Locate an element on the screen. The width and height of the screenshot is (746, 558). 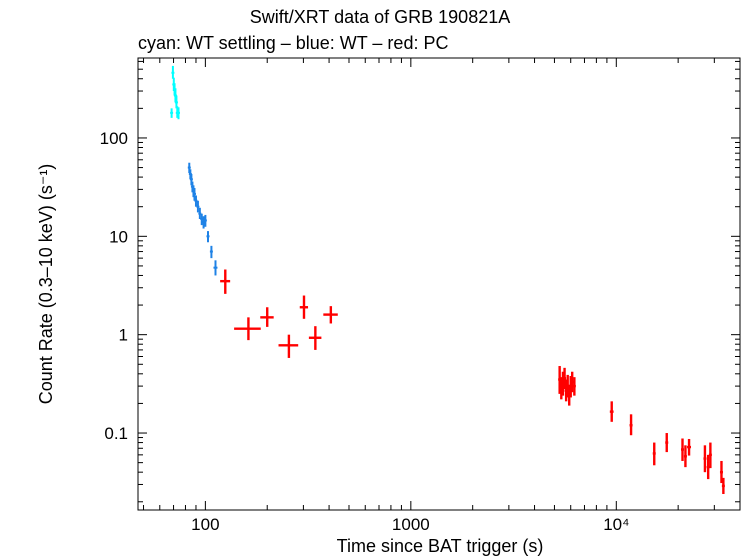
chart-title: Swift/XRT data of GRB 190821A is located at coordinates (380, 17).